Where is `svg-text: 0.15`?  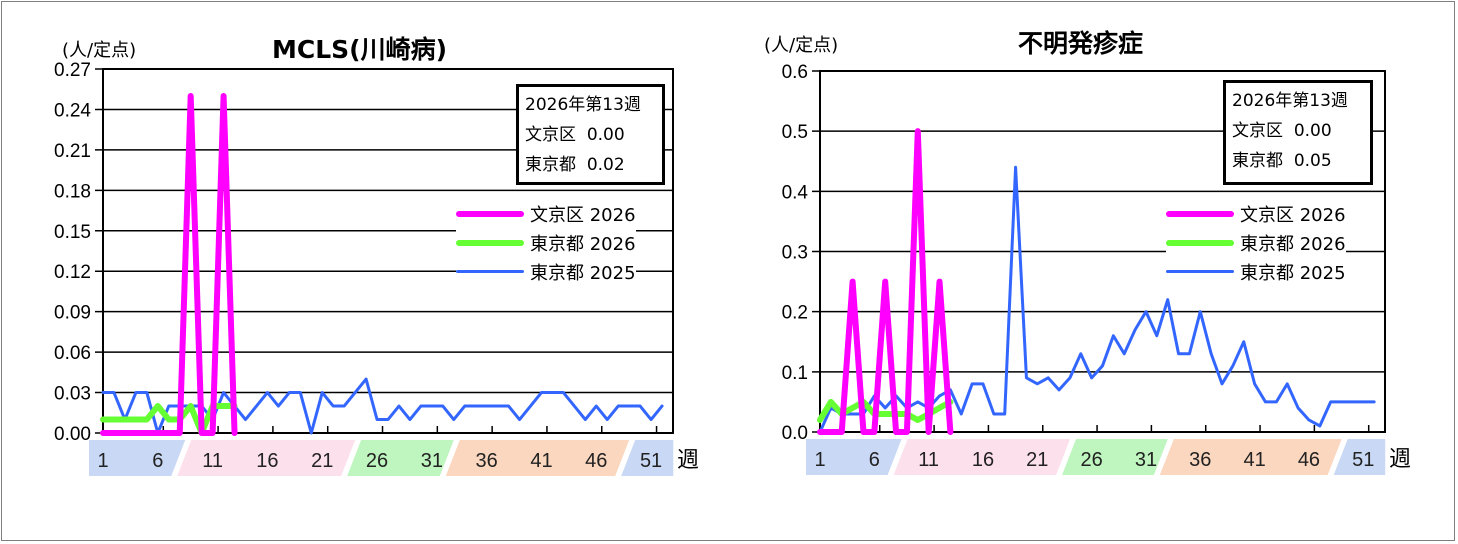 svg-text: 0.15 is located at coordinates (72, 232).